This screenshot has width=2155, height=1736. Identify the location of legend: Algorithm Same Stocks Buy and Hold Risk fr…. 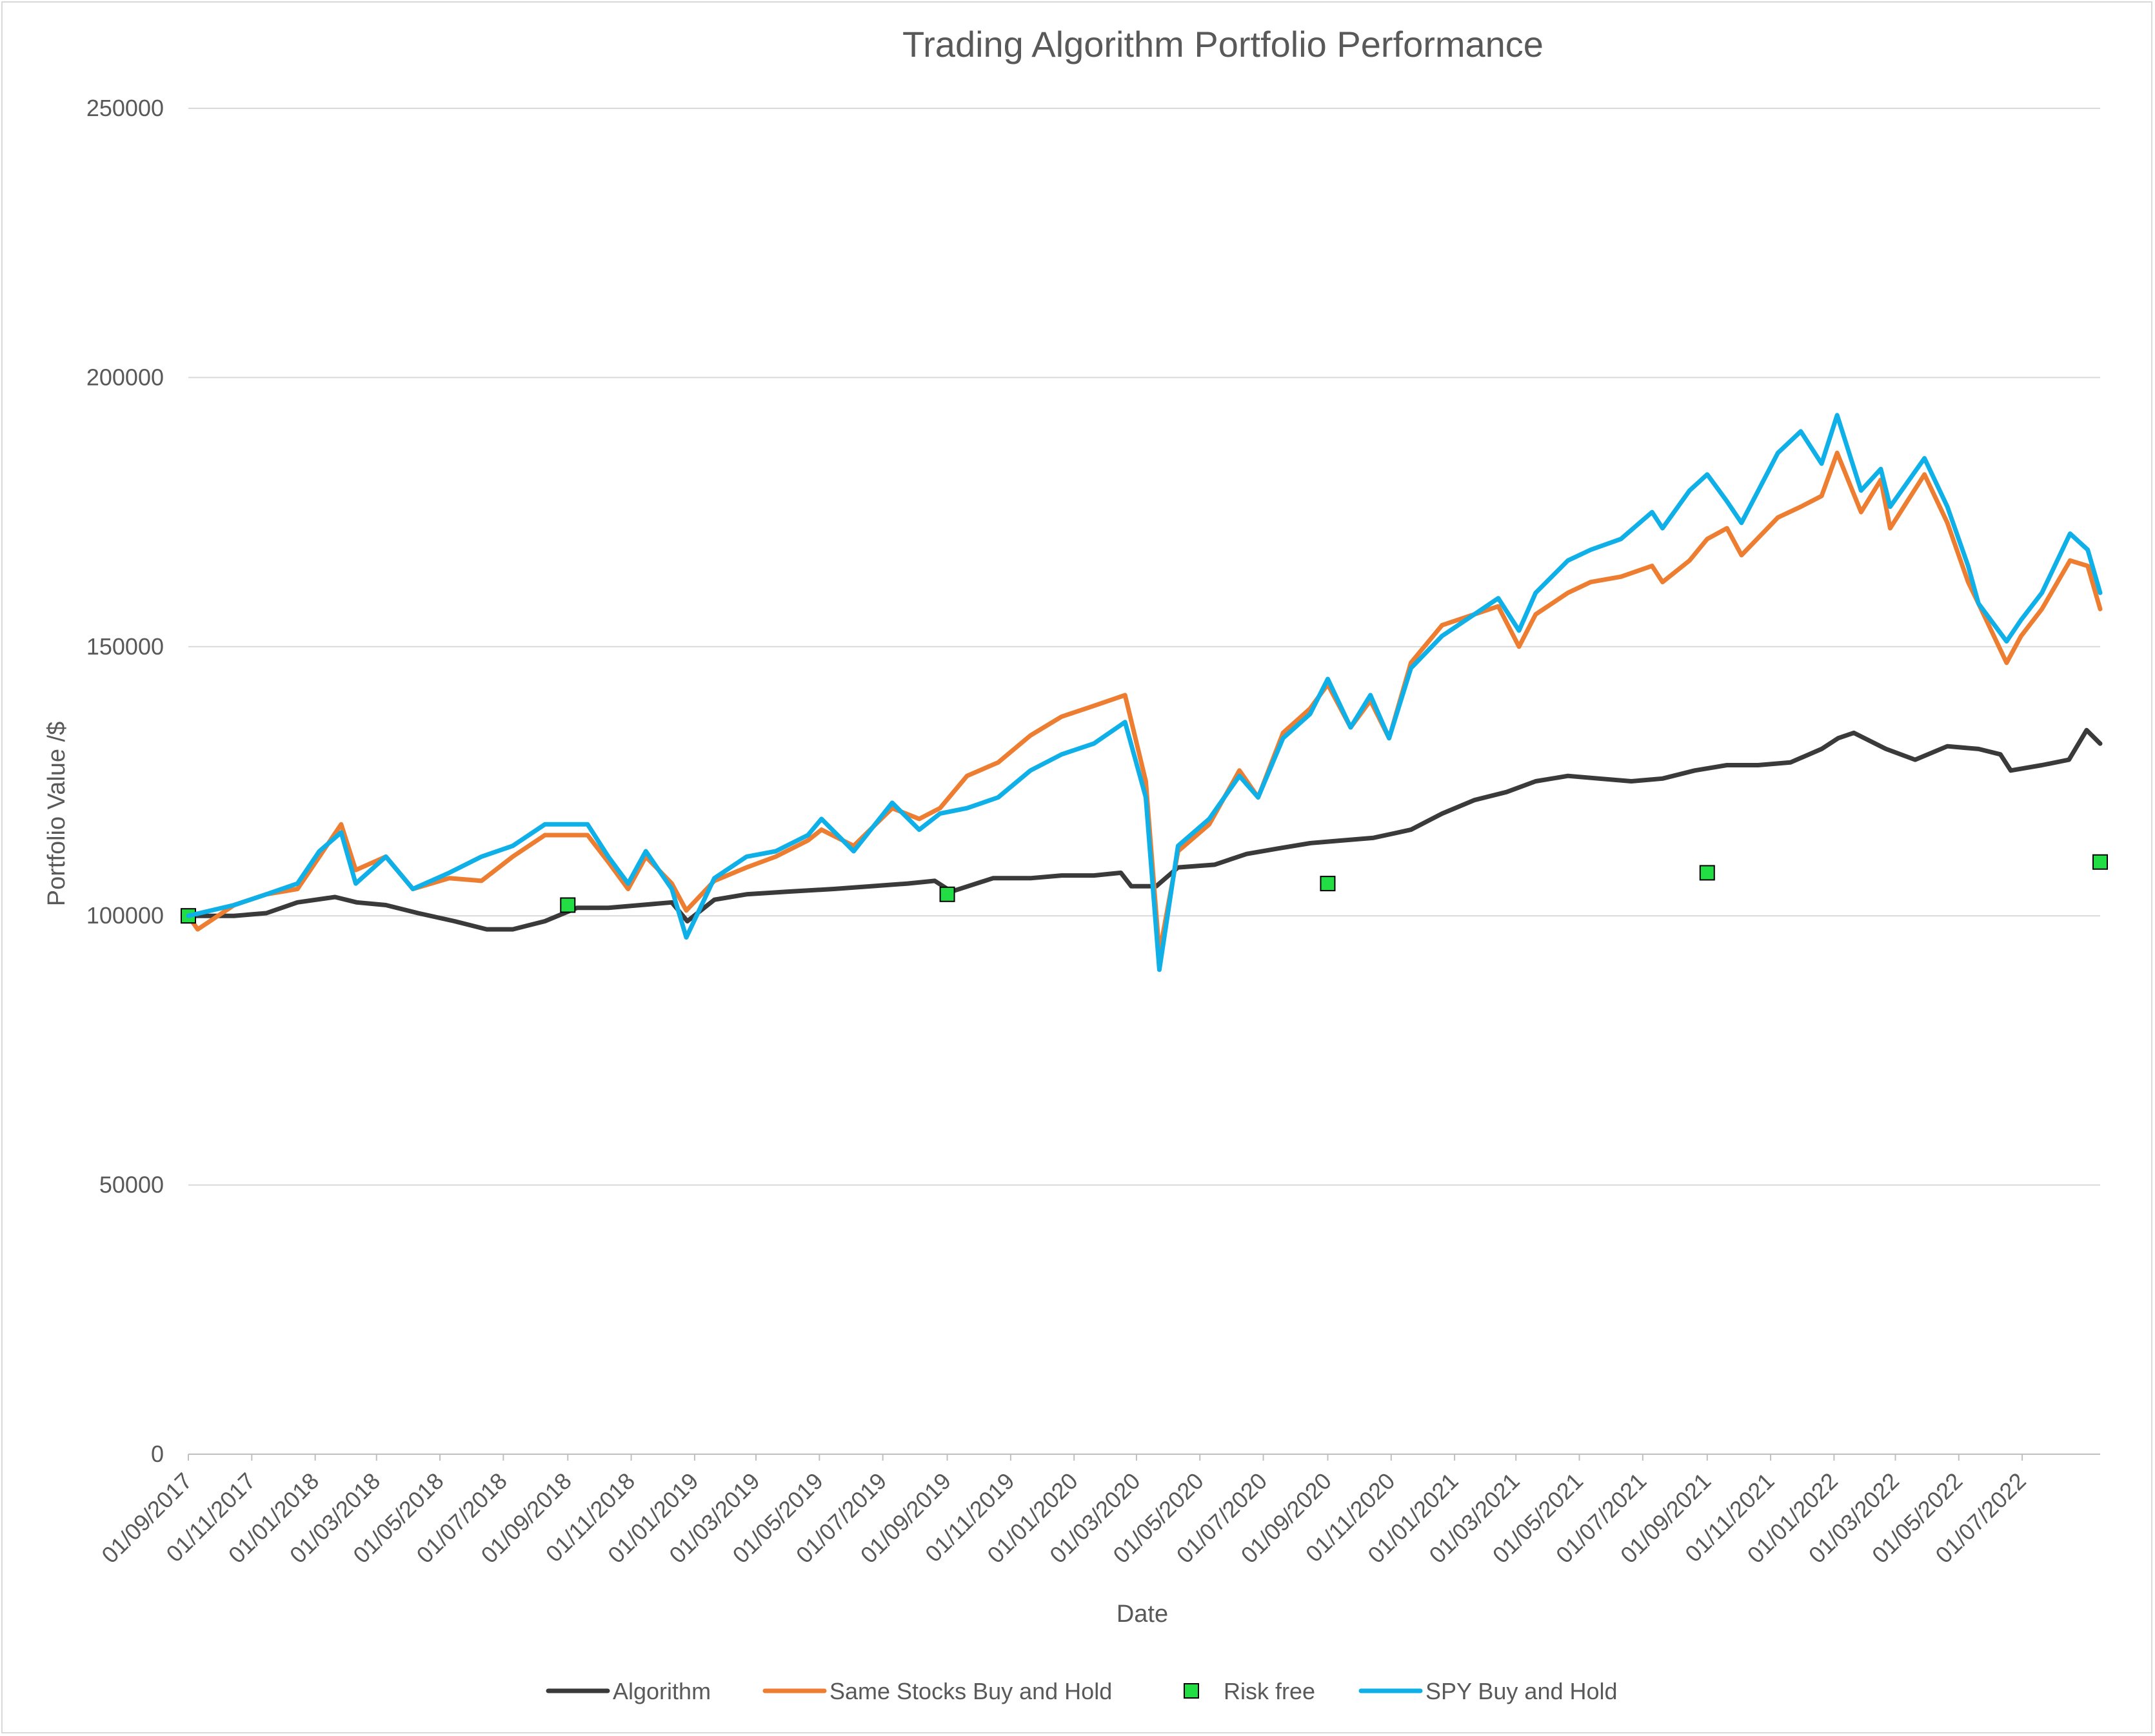
(1082, 1691).